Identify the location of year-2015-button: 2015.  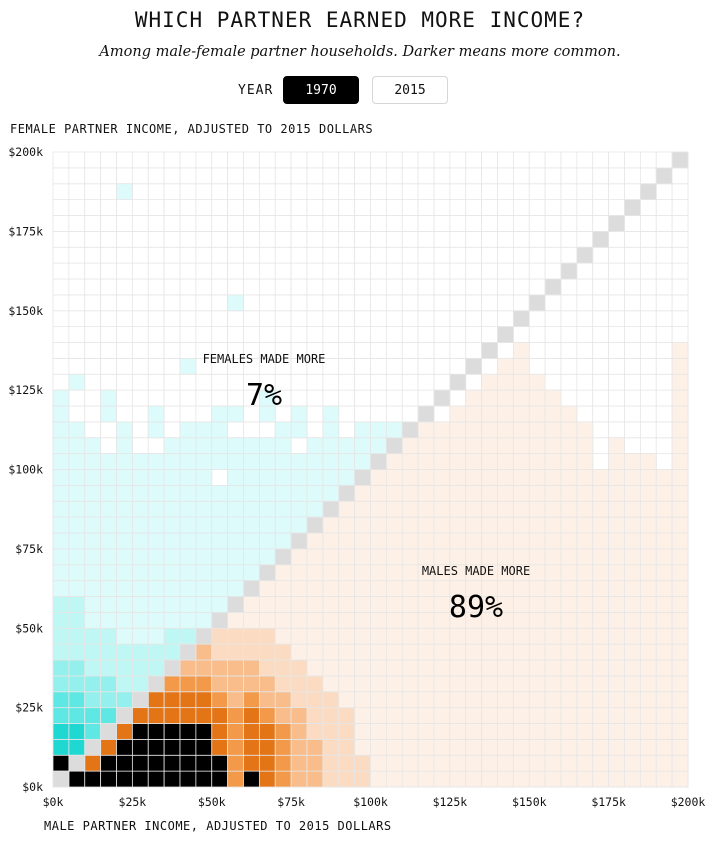
(410, 90).